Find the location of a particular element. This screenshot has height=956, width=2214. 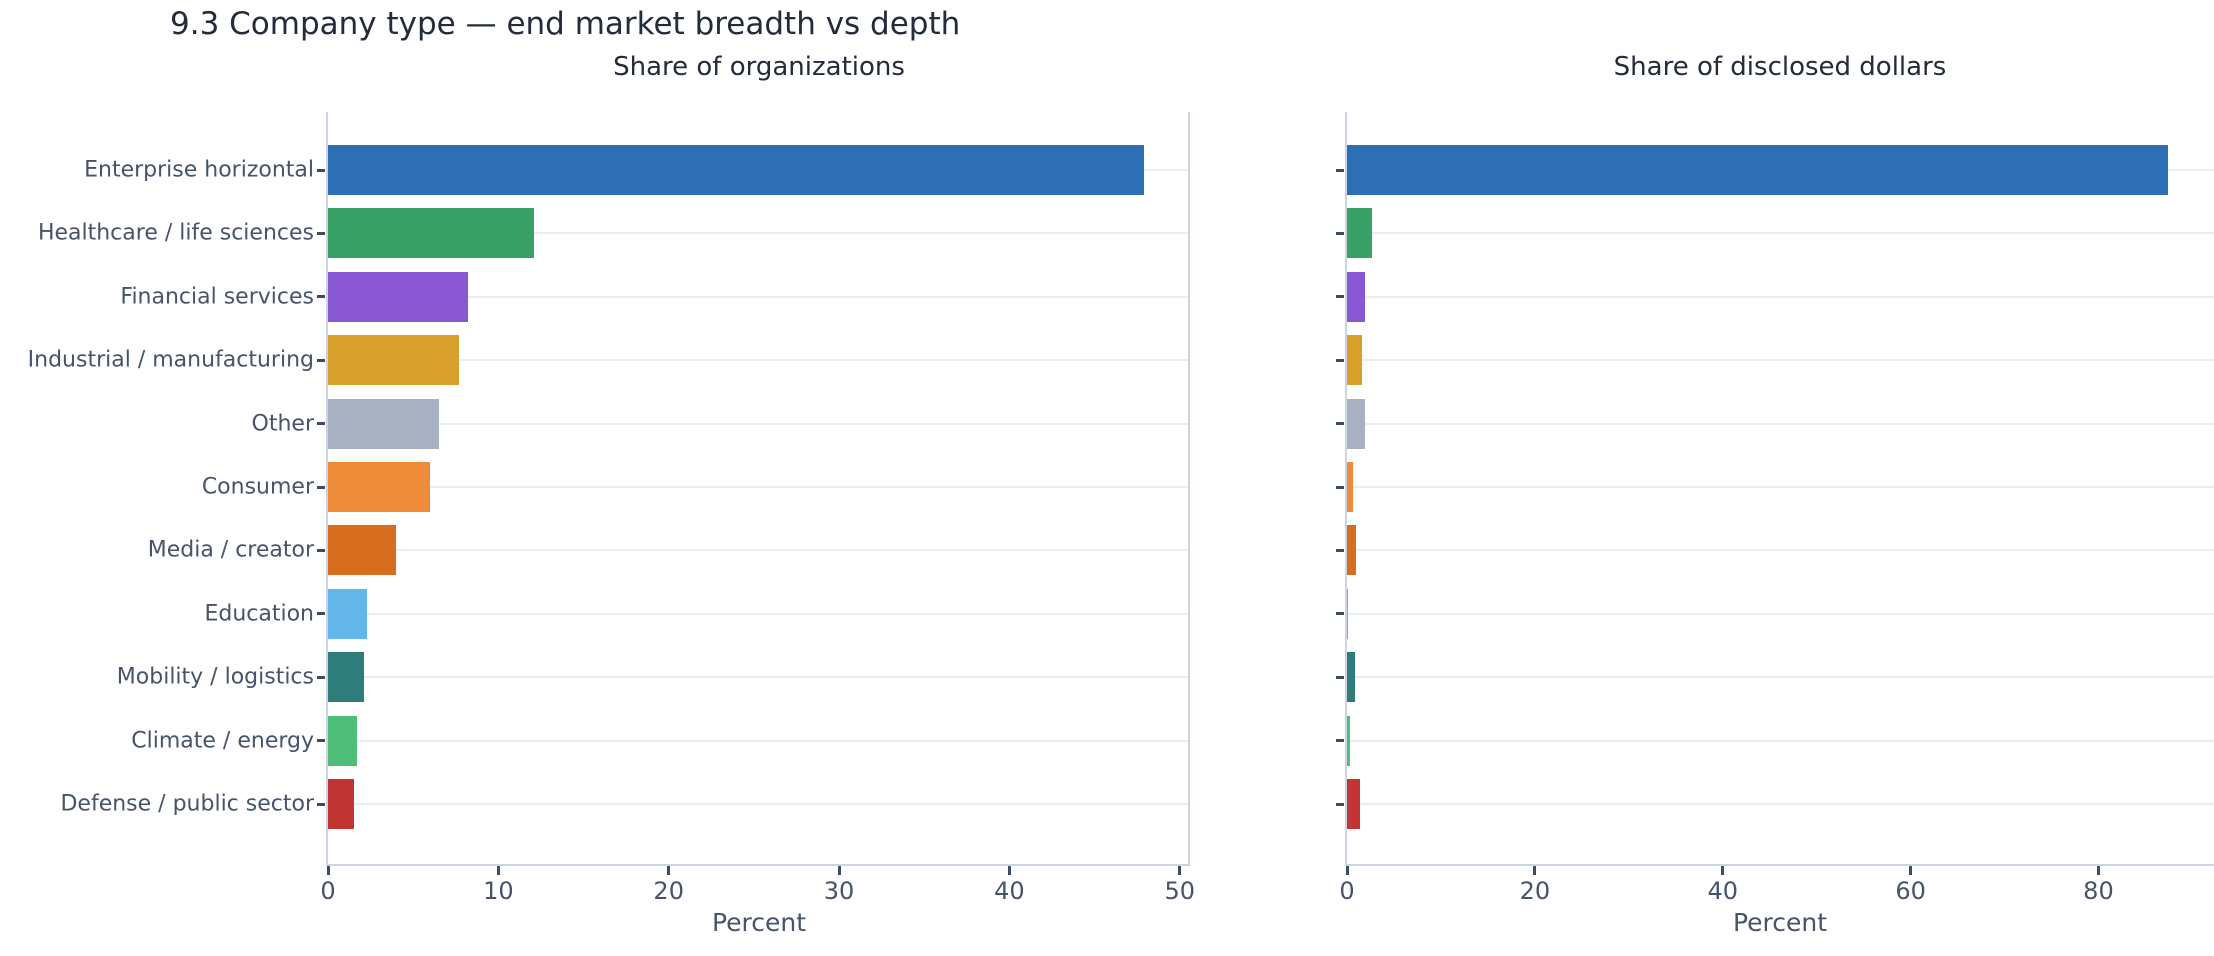

category-label: Media / creator is located at coordinates (230, 550).